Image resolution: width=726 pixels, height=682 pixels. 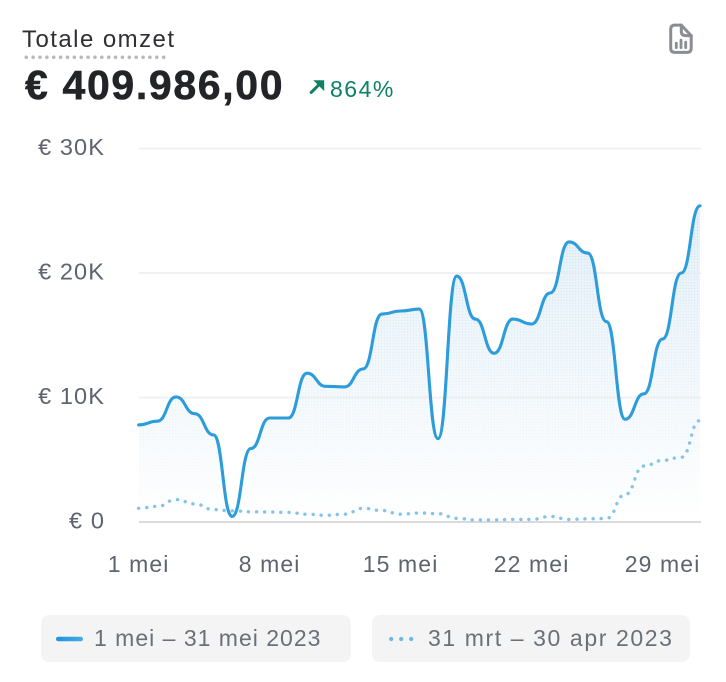 What do you see at coordinates (71, 271) in the screenshot?
I see `svg-text: € 20K` at bounding box center [71, 271].